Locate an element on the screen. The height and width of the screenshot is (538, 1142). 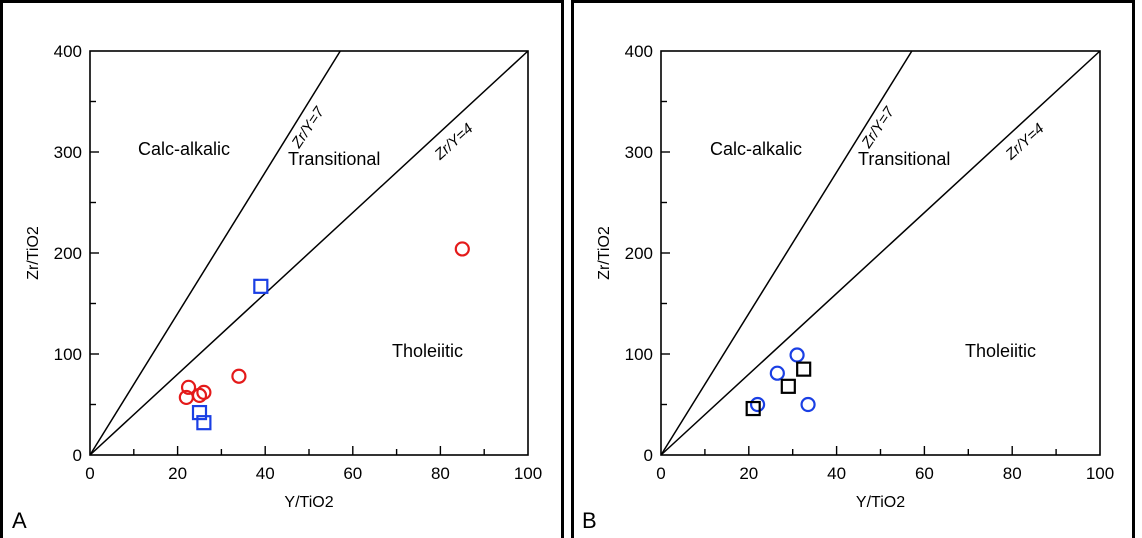
panel-b-region-label: Tholeiitic is located at coordinates (1000, 351).